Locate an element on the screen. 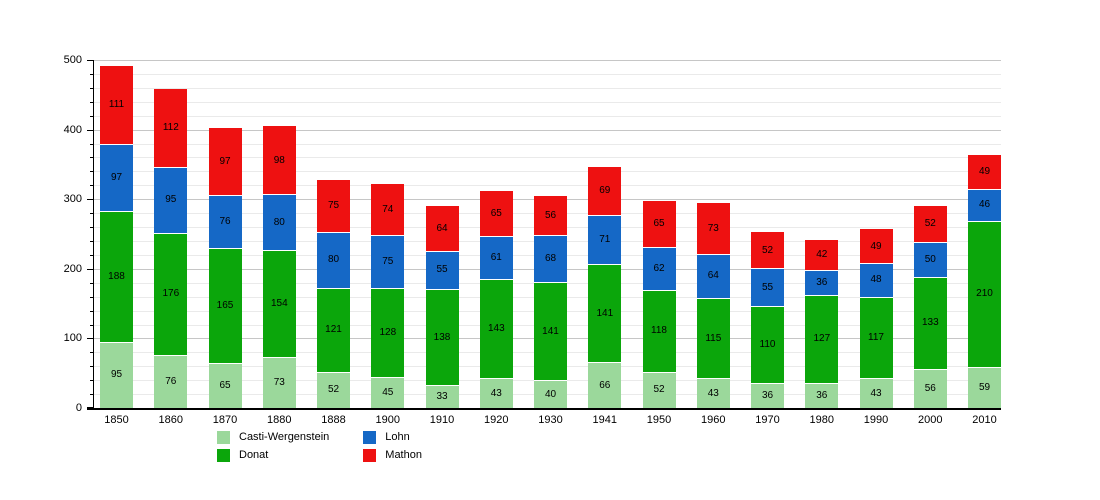  legend-swatch-mathon is located at coordinates (370, 455).